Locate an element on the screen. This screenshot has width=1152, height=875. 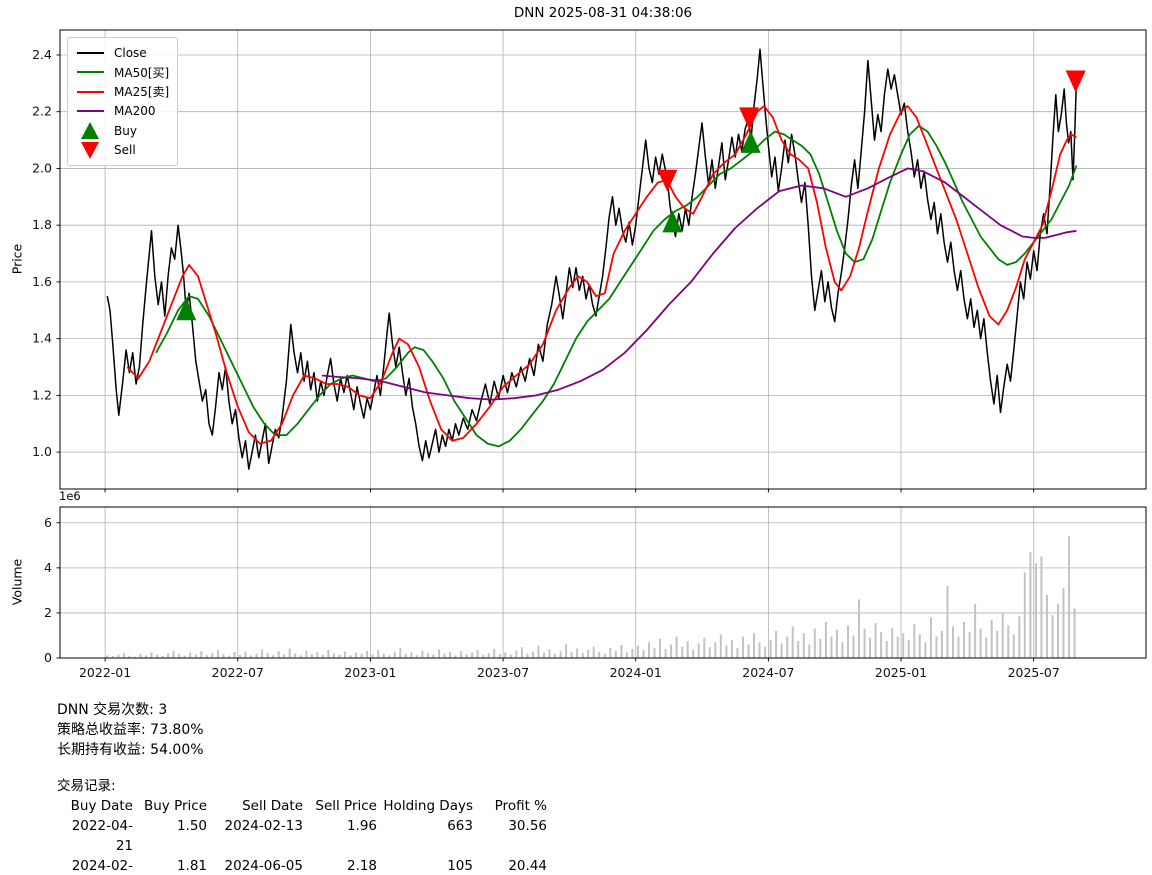
trade-cell: 20.44 is located at coordinates (527, 866).